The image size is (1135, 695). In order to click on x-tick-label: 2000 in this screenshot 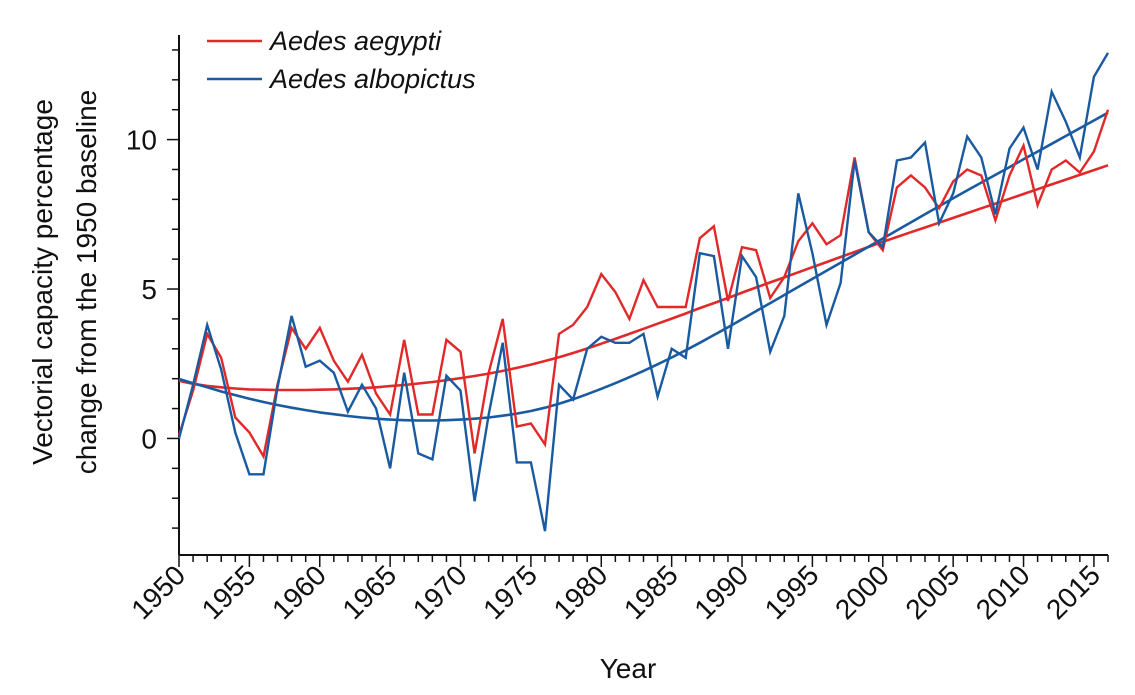, I will do `click(862, 592)`.